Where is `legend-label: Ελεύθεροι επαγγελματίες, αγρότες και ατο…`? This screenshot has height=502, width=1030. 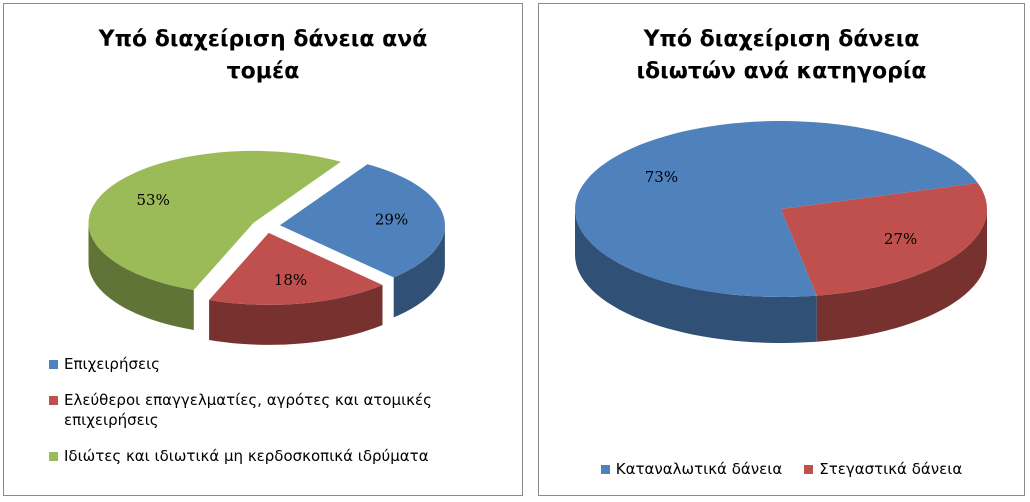 legend-label: Ελεύθεροι επαγγελματίες, αγρότες και ατο… is located at coordinates (248, 410).